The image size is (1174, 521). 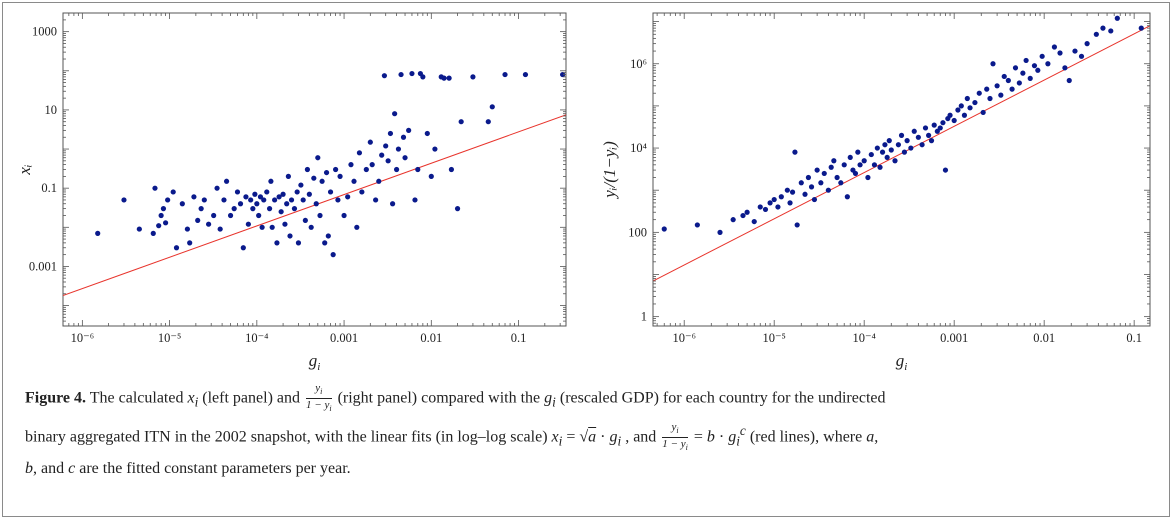 I want to click on caption-fraction: yi 1 − yi, so click(x=319, y=398).